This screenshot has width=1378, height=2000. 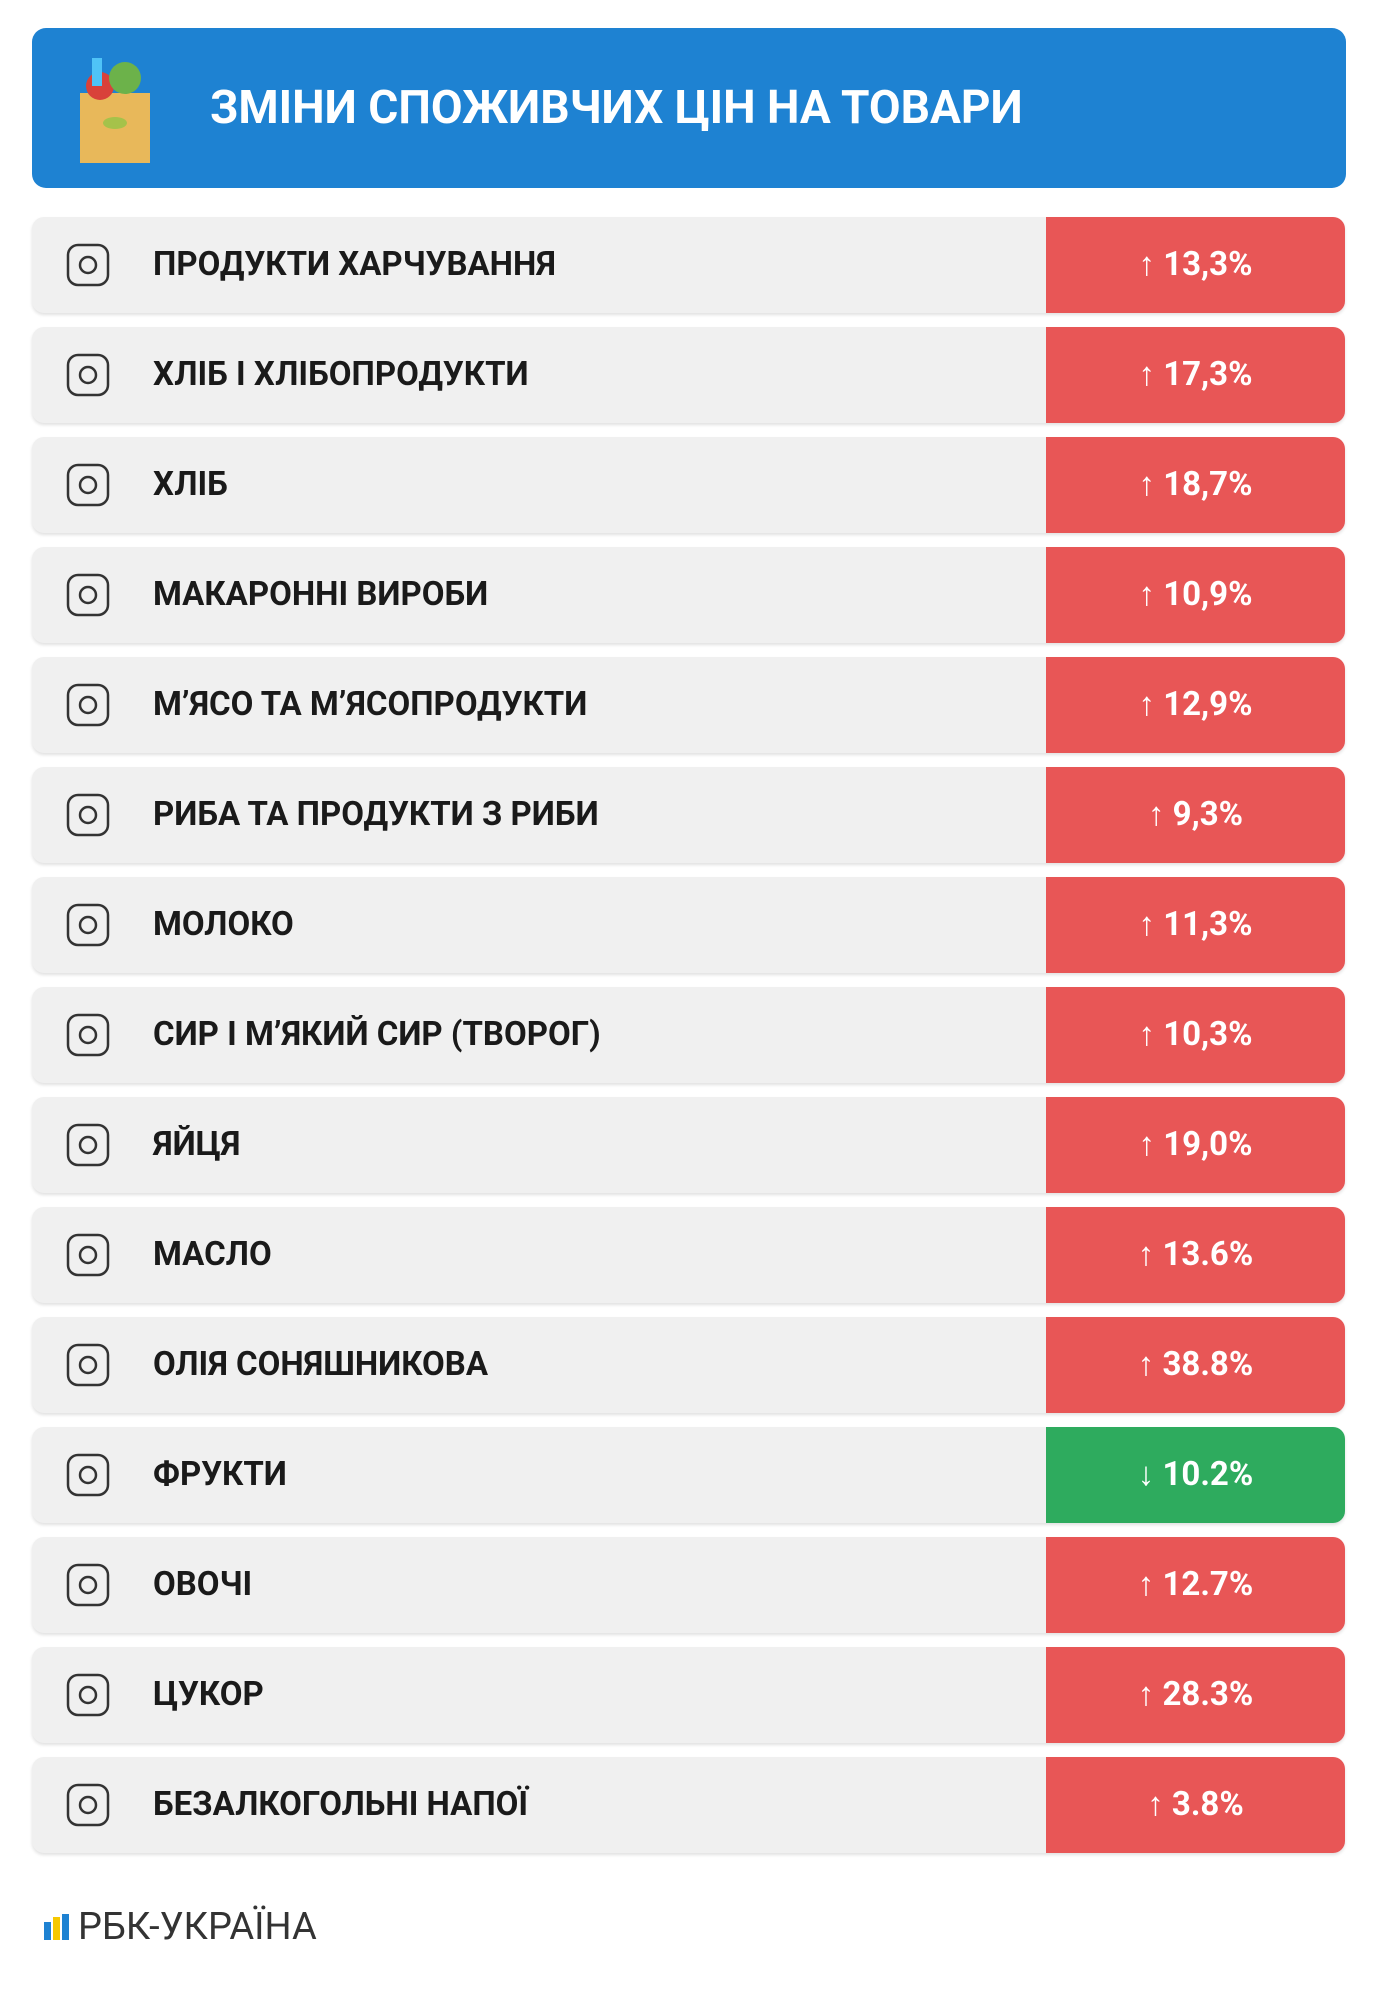 I want to click on change-value: 9,3%, so click(x=1208, y=814).